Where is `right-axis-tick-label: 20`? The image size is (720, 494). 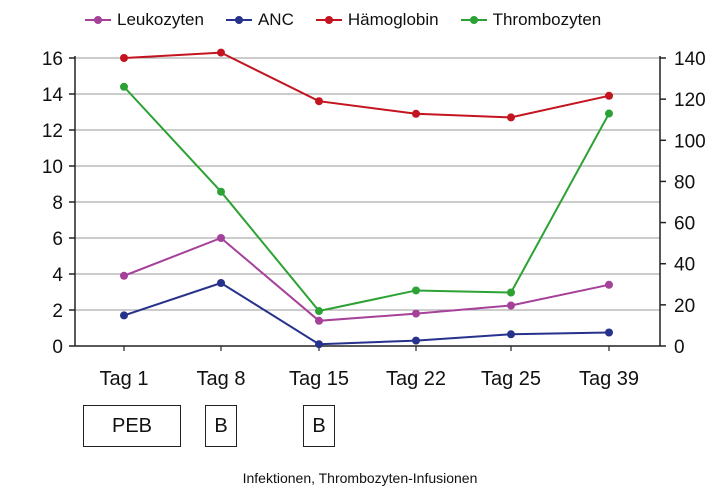 right-axis-tick-label: 20 is located at coordinates (684, 306).